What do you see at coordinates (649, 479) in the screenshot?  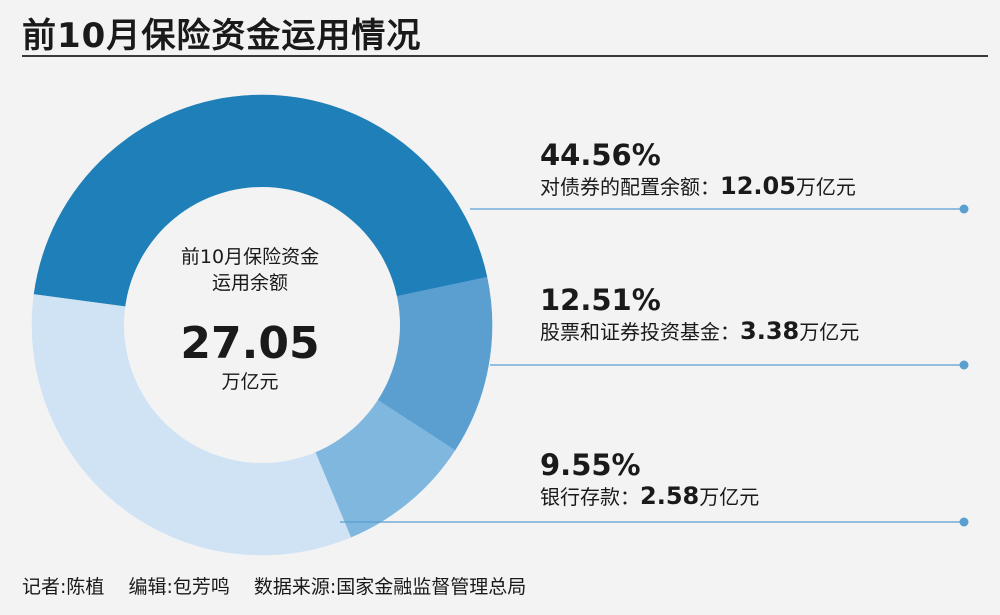 I see `annotation-deposits: 9.55% 银行存款：2.58万亿元` at bounding box center [649, 479].